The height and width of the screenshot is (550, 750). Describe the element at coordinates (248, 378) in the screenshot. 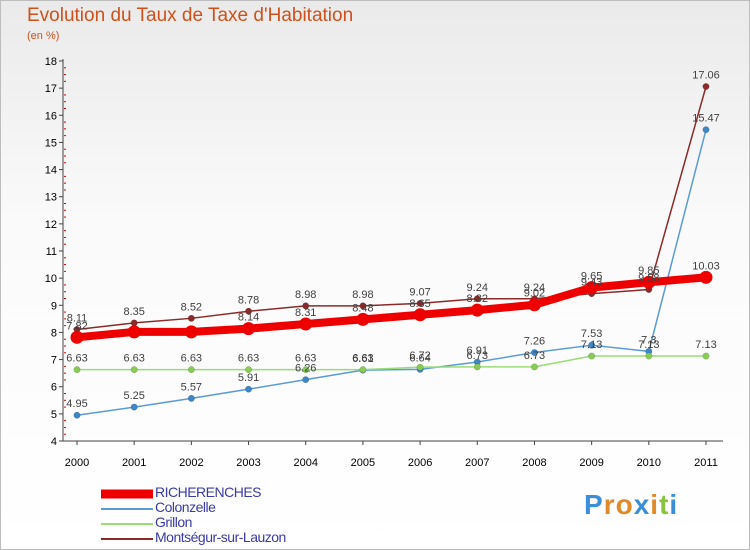

I see `data-label: 5.91` at that location.